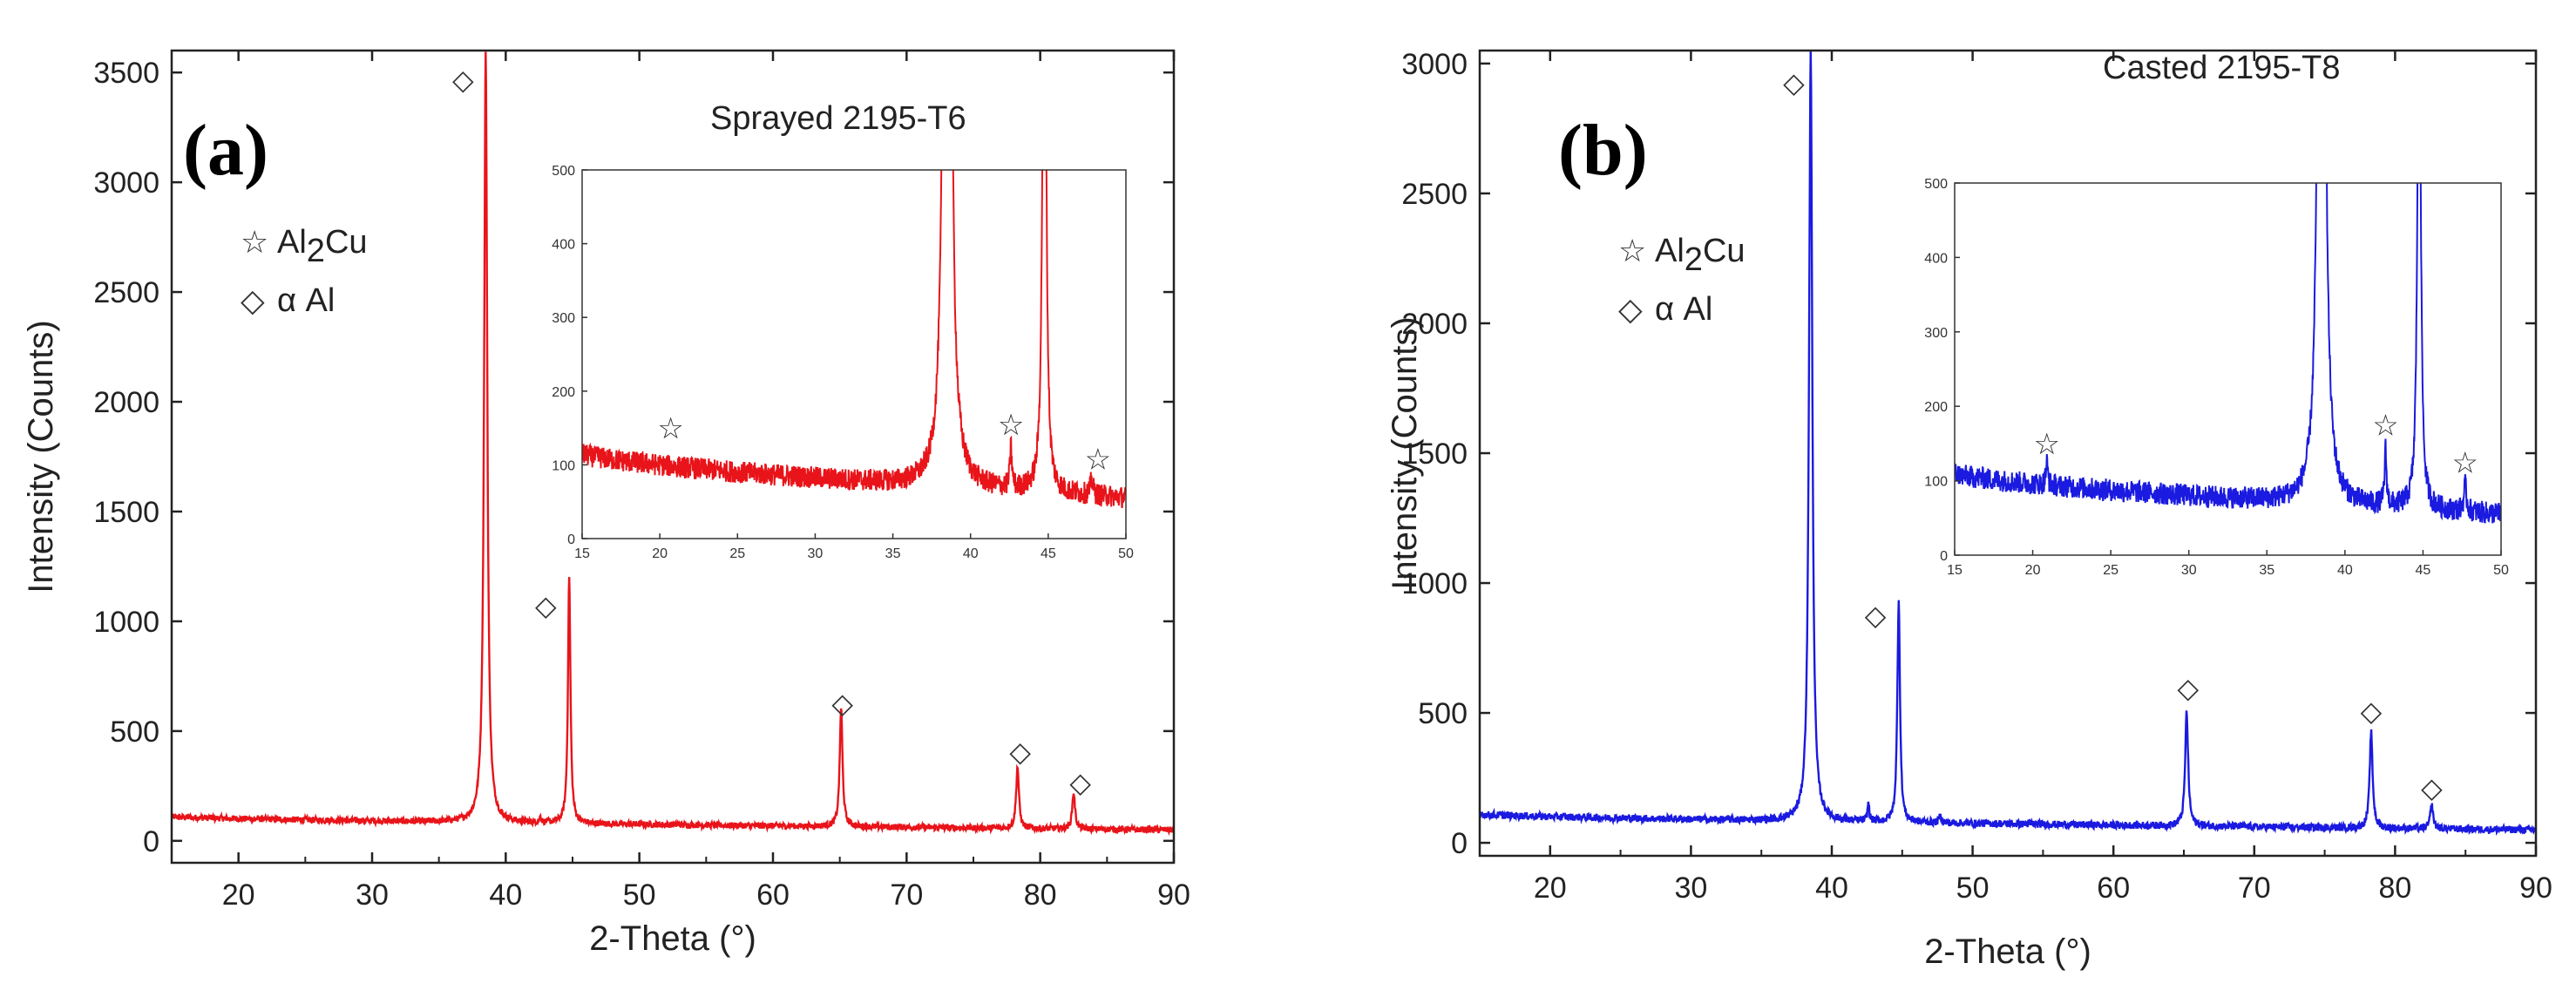 This screenshot has width=2576, height=997. I want to click on chart-title: Casted 2195-T8, so click(2222, 68).